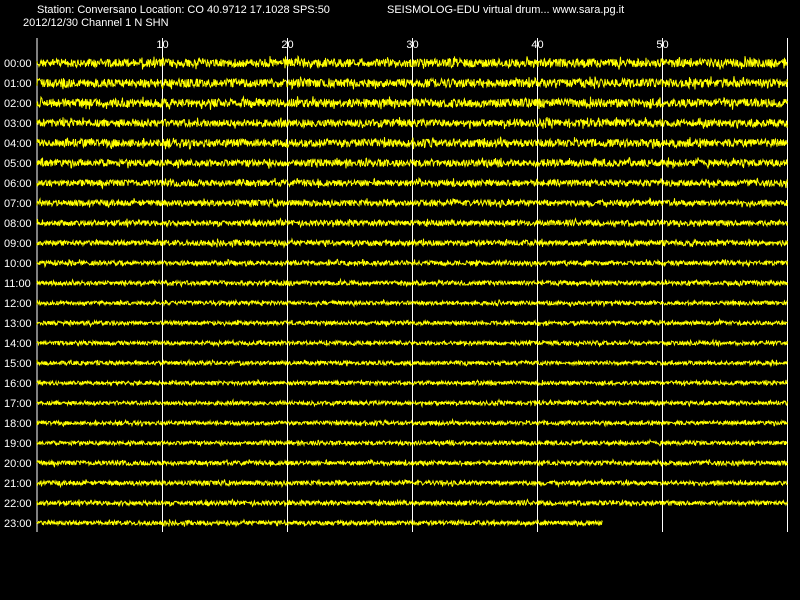 This screenshot has height=600, width=800. What do you see at coordinates (18, 264) in the screenshot?
I see `row-label-1000: 10:00` at bounding box center [18, 264].